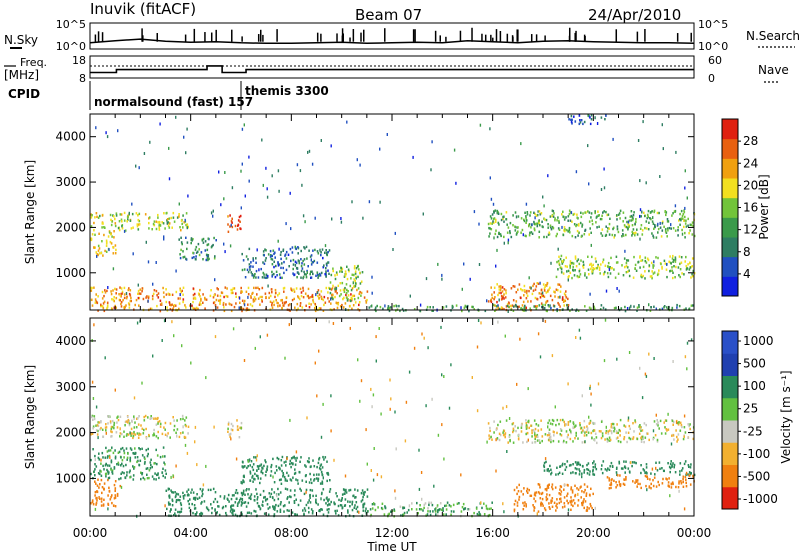  I want to click on x-tick-label: 04:00, so click(190, 533).